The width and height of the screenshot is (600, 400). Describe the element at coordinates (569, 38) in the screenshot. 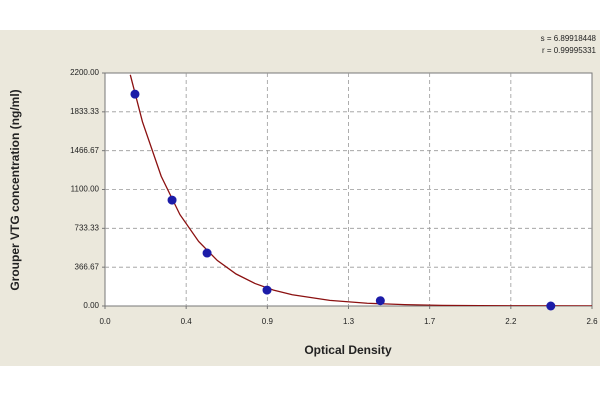

I see `annotation: s = 6.89918448` at that location.